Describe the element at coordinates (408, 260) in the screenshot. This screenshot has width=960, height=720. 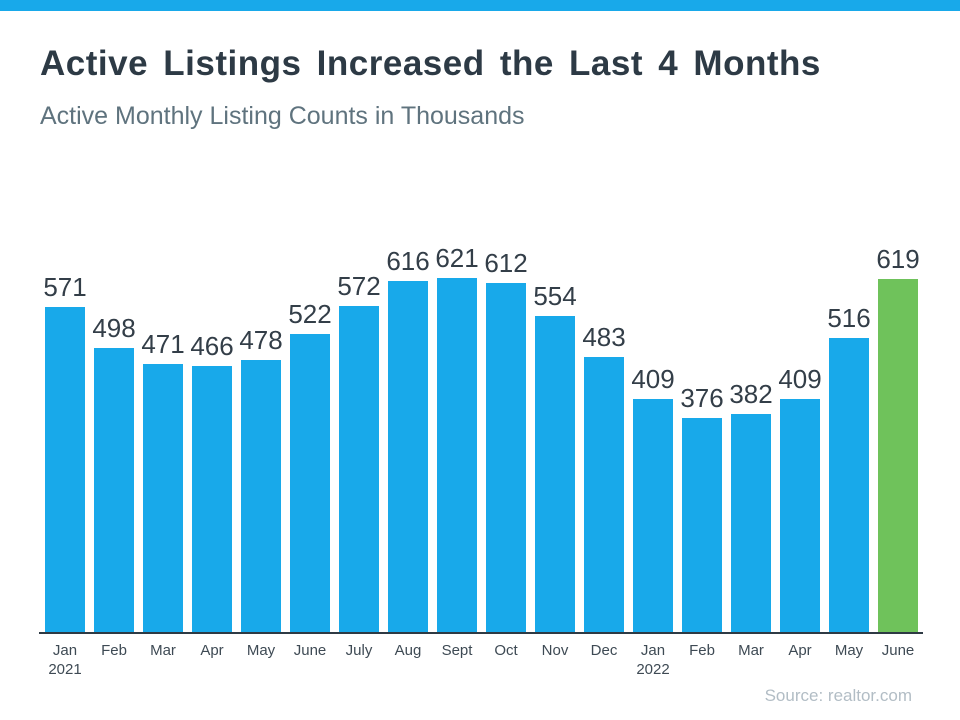
I see `bar-value-label: 616` at that location.